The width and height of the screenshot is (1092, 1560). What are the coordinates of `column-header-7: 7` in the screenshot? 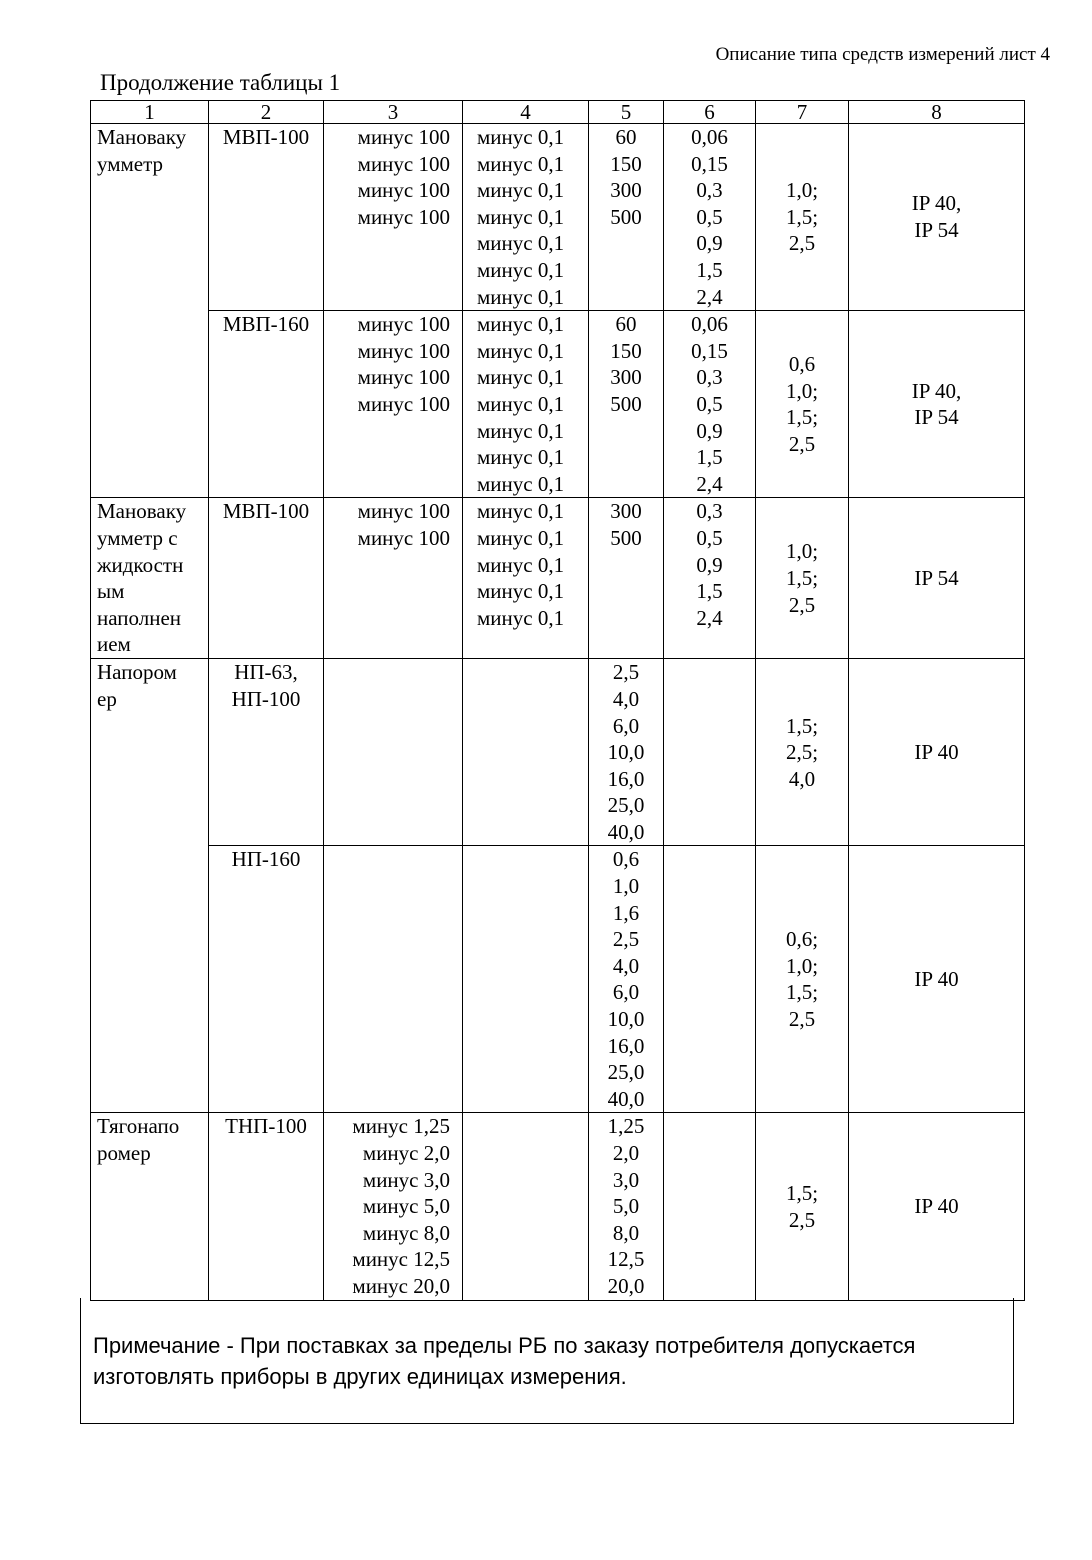 It's located at (802, 112).